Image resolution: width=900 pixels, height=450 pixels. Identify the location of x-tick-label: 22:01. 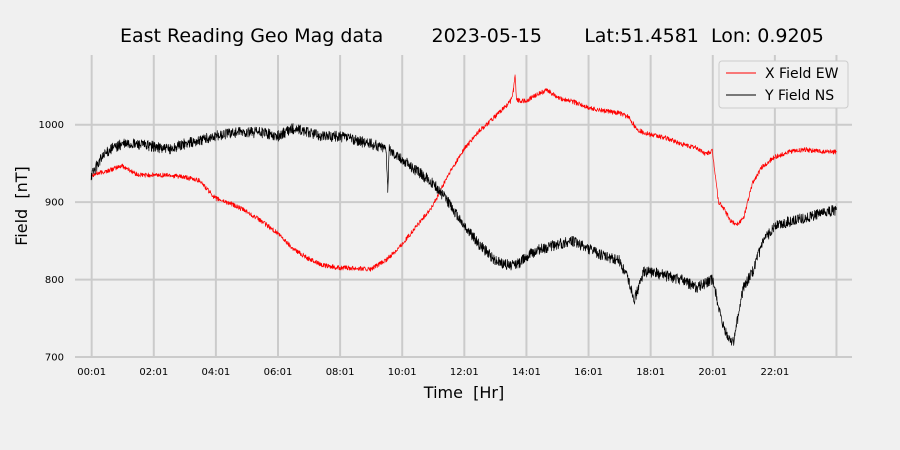
(774, 372).